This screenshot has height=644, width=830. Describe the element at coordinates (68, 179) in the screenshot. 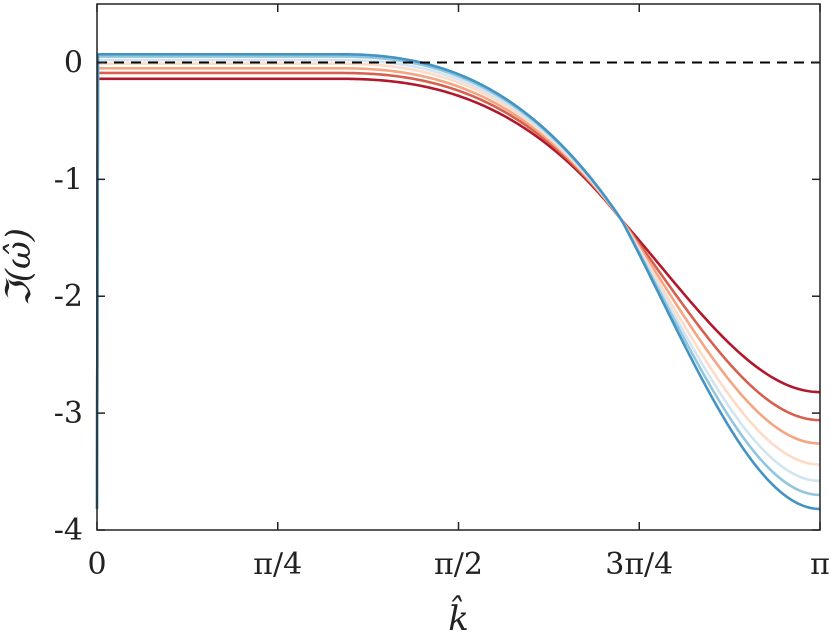

I see `y-tick-label-2: -1` at that location.